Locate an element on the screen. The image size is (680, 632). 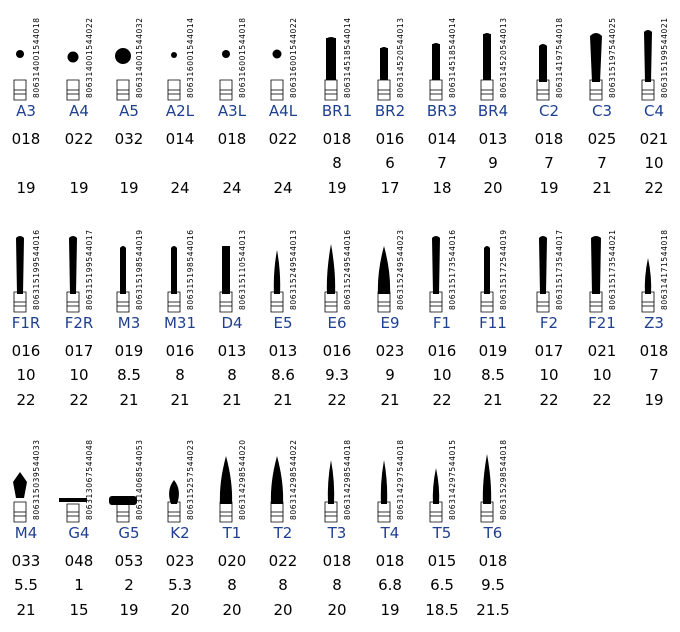
bur-item: 806315249544013 E5 013 8.6 21 is located at coordinates (289, 322).